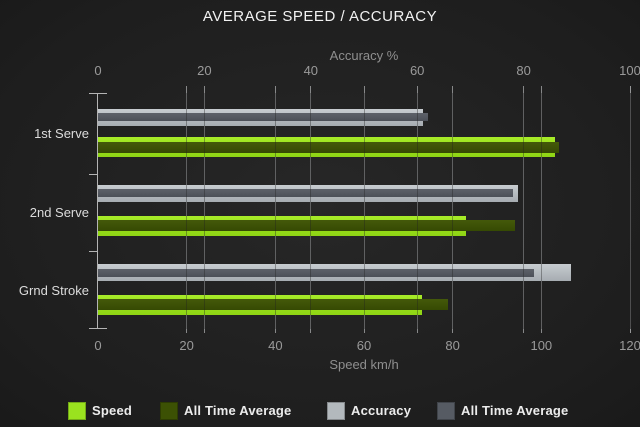 The height and width of the screenshot is (427, 640). I want to click on top-tick-label-80: 80, so click(523, 70).